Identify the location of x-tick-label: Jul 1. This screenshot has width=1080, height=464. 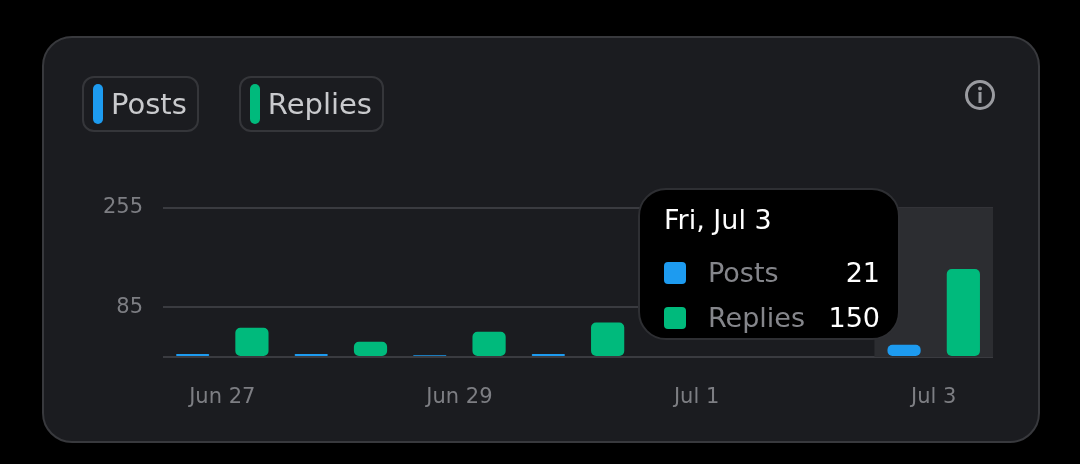
(695, 396).